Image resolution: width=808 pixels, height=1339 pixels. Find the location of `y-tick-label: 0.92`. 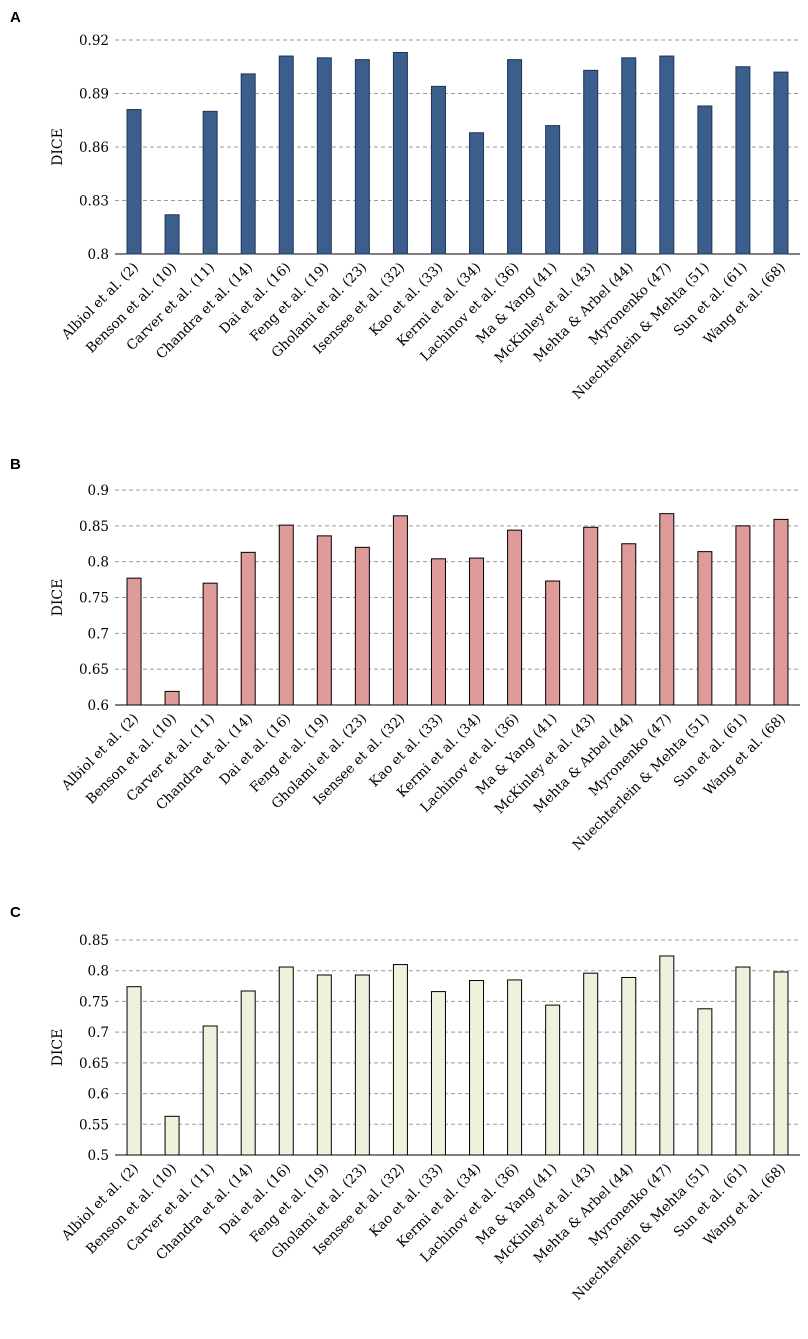

y-tick-label: 0.92 is located at coordinates (94, 41).